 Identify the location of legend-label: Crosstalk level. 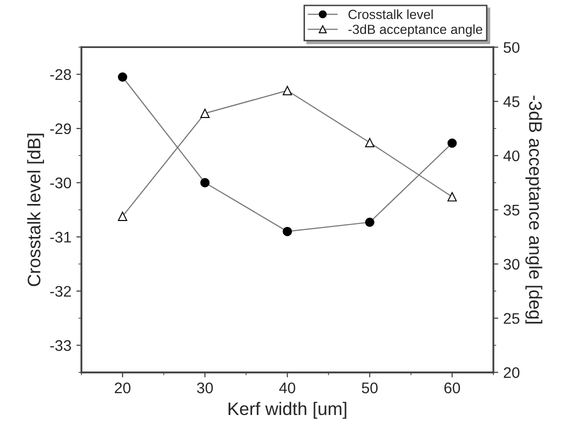
(390, 14).